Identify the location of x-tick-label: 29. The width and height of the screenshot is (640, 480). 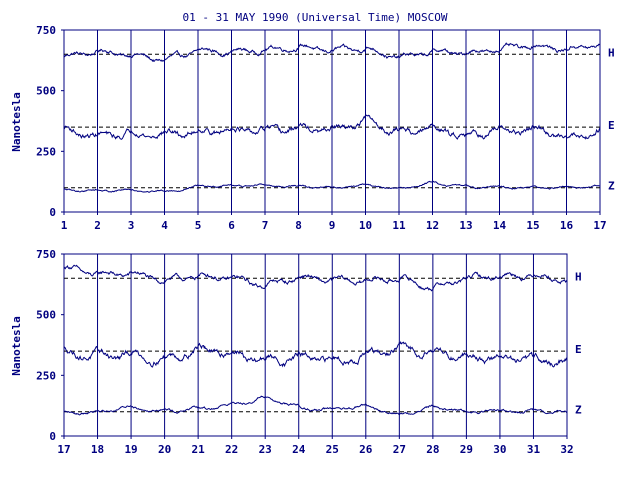
(466, 449).